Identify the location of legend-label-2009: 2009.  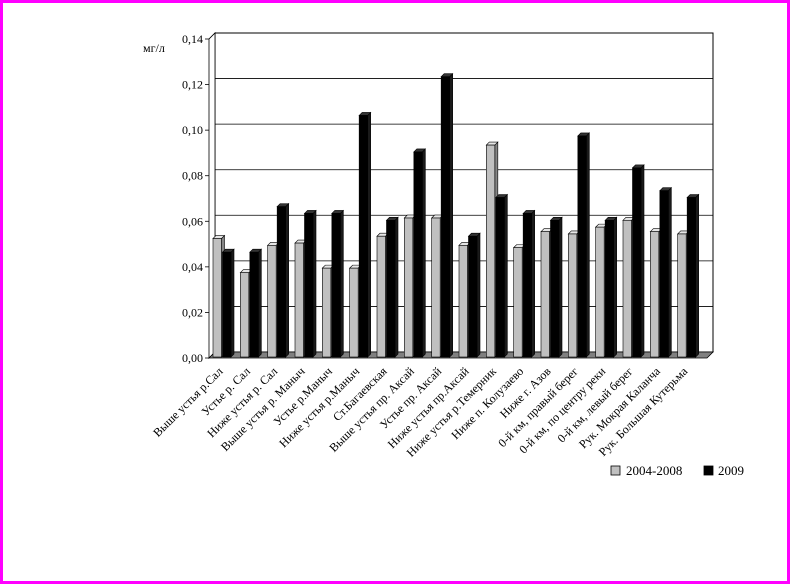
(731, 470).